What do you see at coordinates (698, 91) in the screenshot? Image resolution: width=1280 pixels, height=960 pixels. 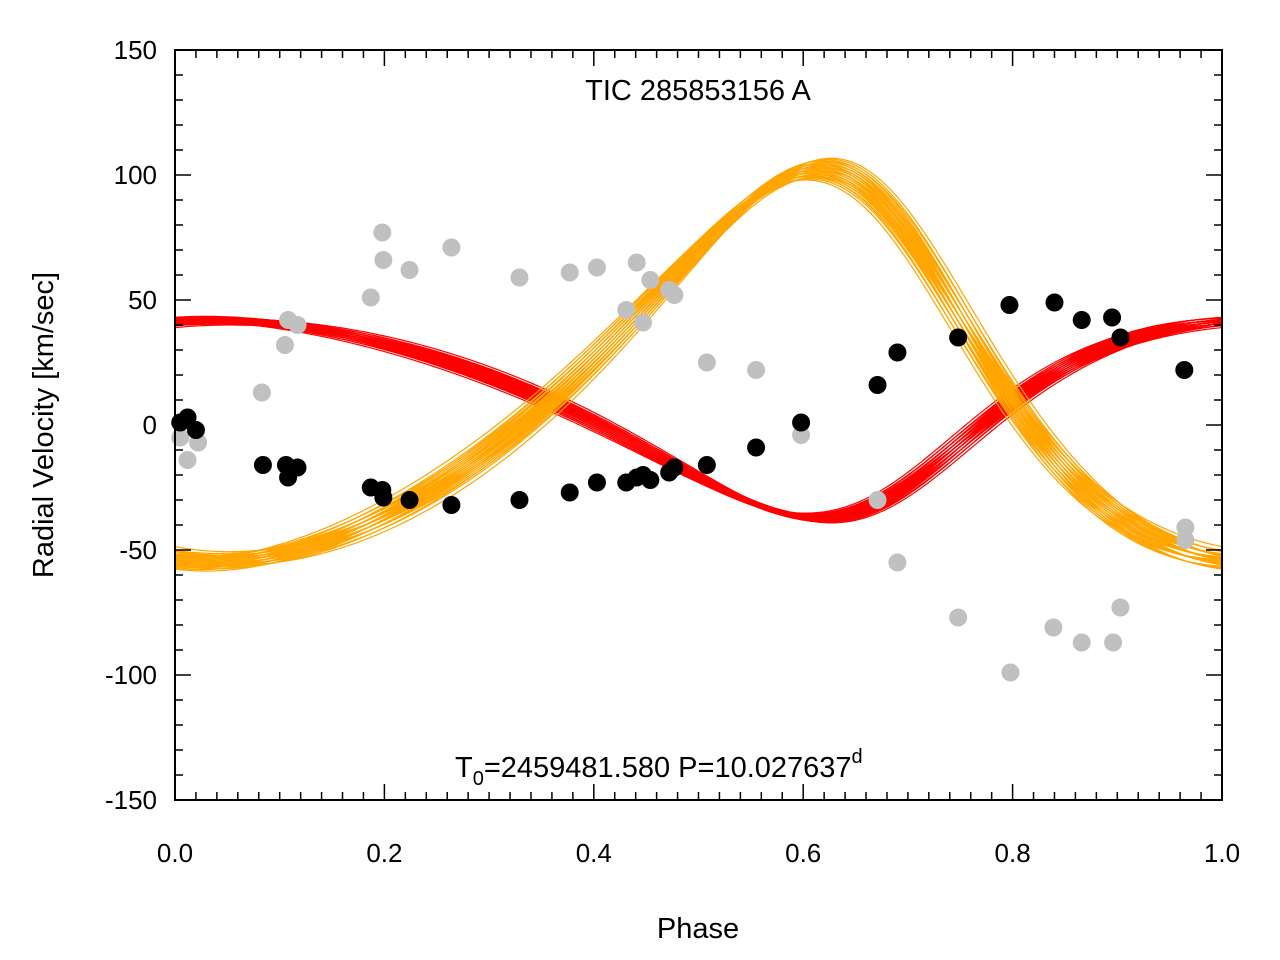 I see `chart-title: TIC 285853156 A` at bounding box center [698, 91].